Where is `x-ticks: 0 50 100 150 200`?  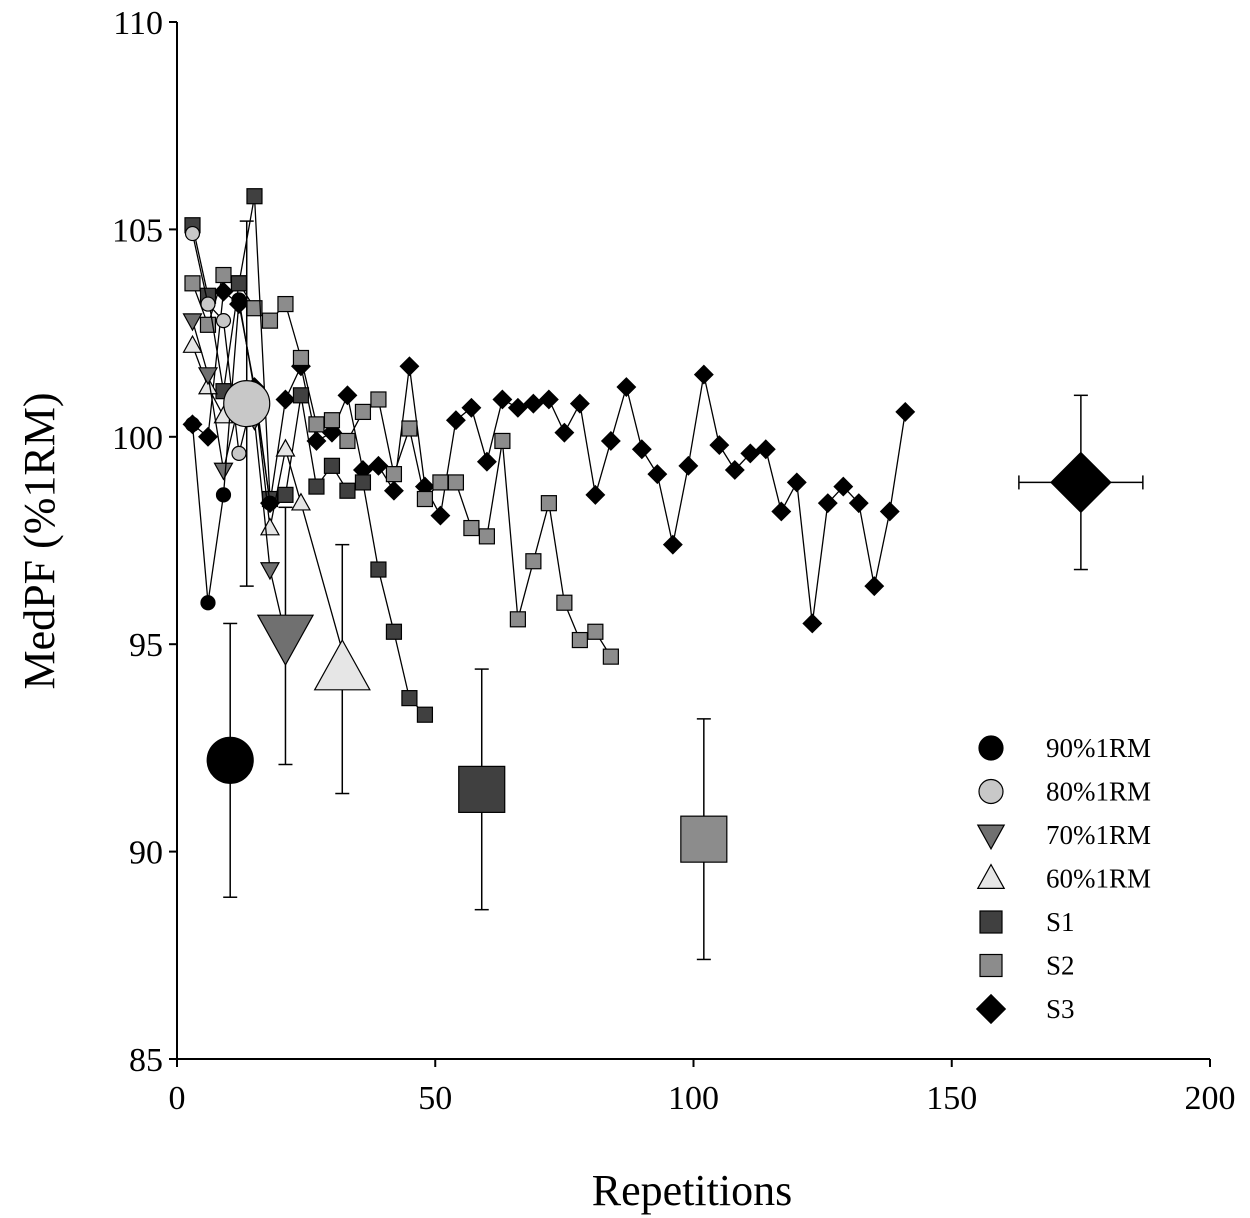
x-ticks: 0 50 100 150 200 is located at coordinates (702, 1088).